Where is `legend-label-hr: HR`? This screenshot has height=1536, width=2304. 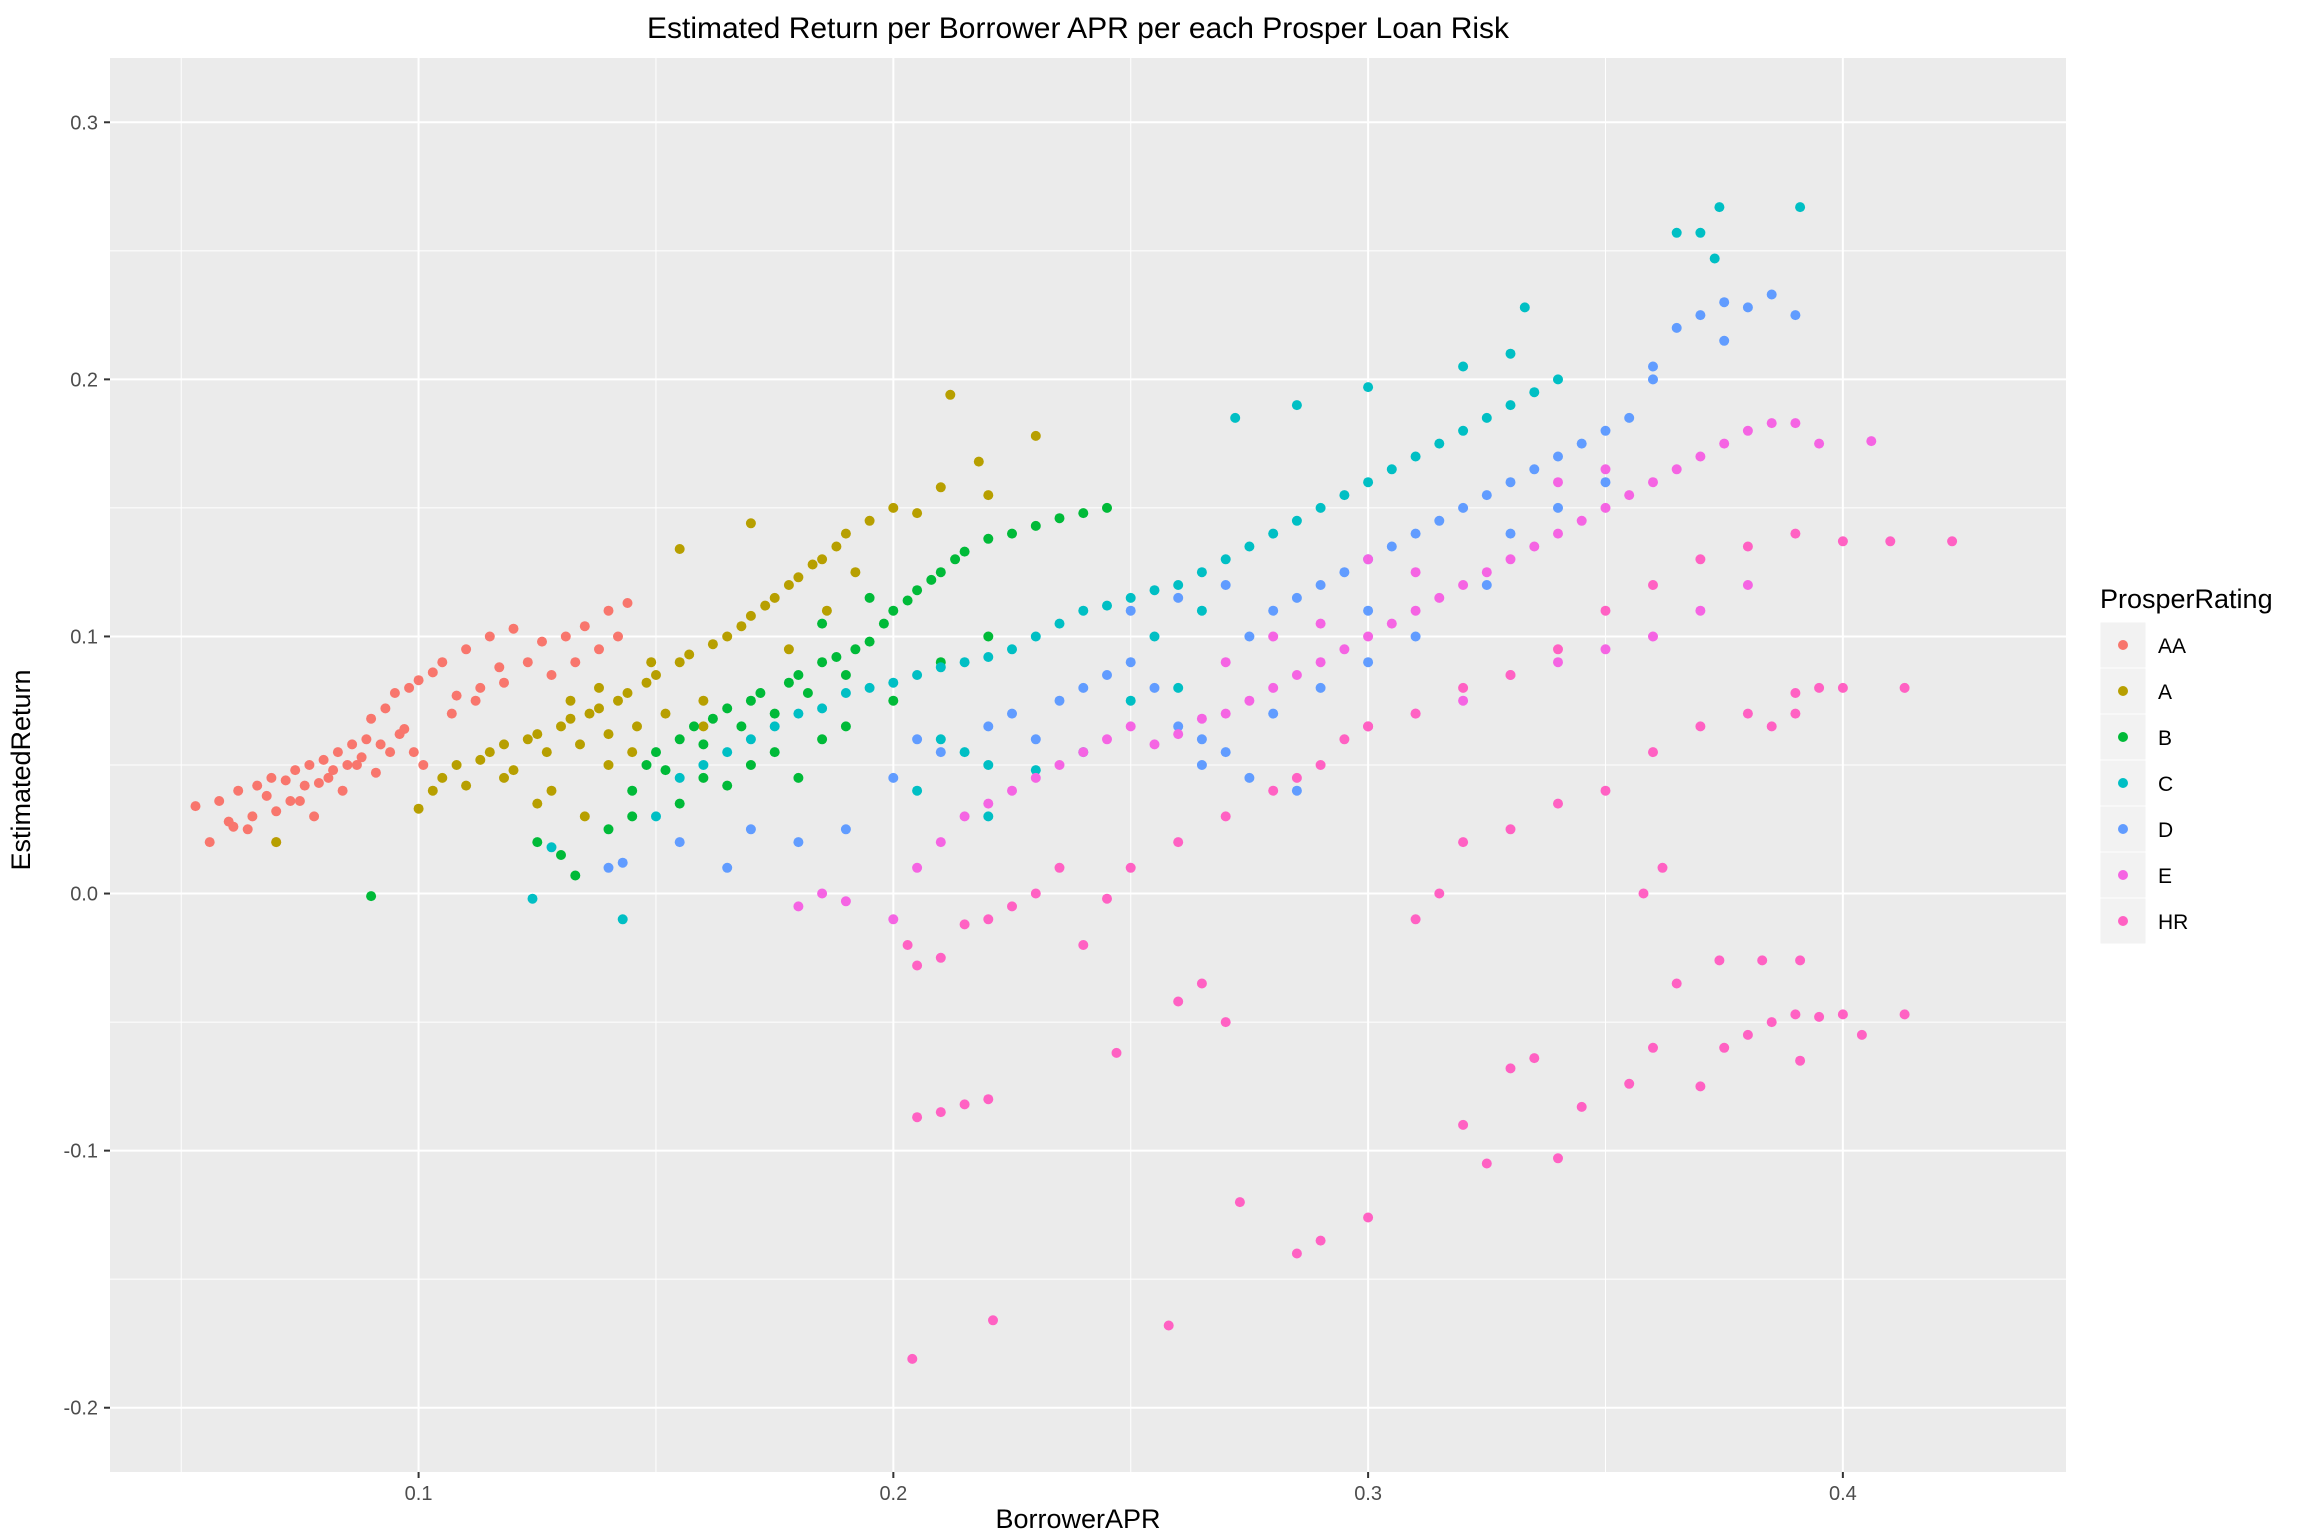 legend-label-hr: HR is located at coordinates (2173, 922).